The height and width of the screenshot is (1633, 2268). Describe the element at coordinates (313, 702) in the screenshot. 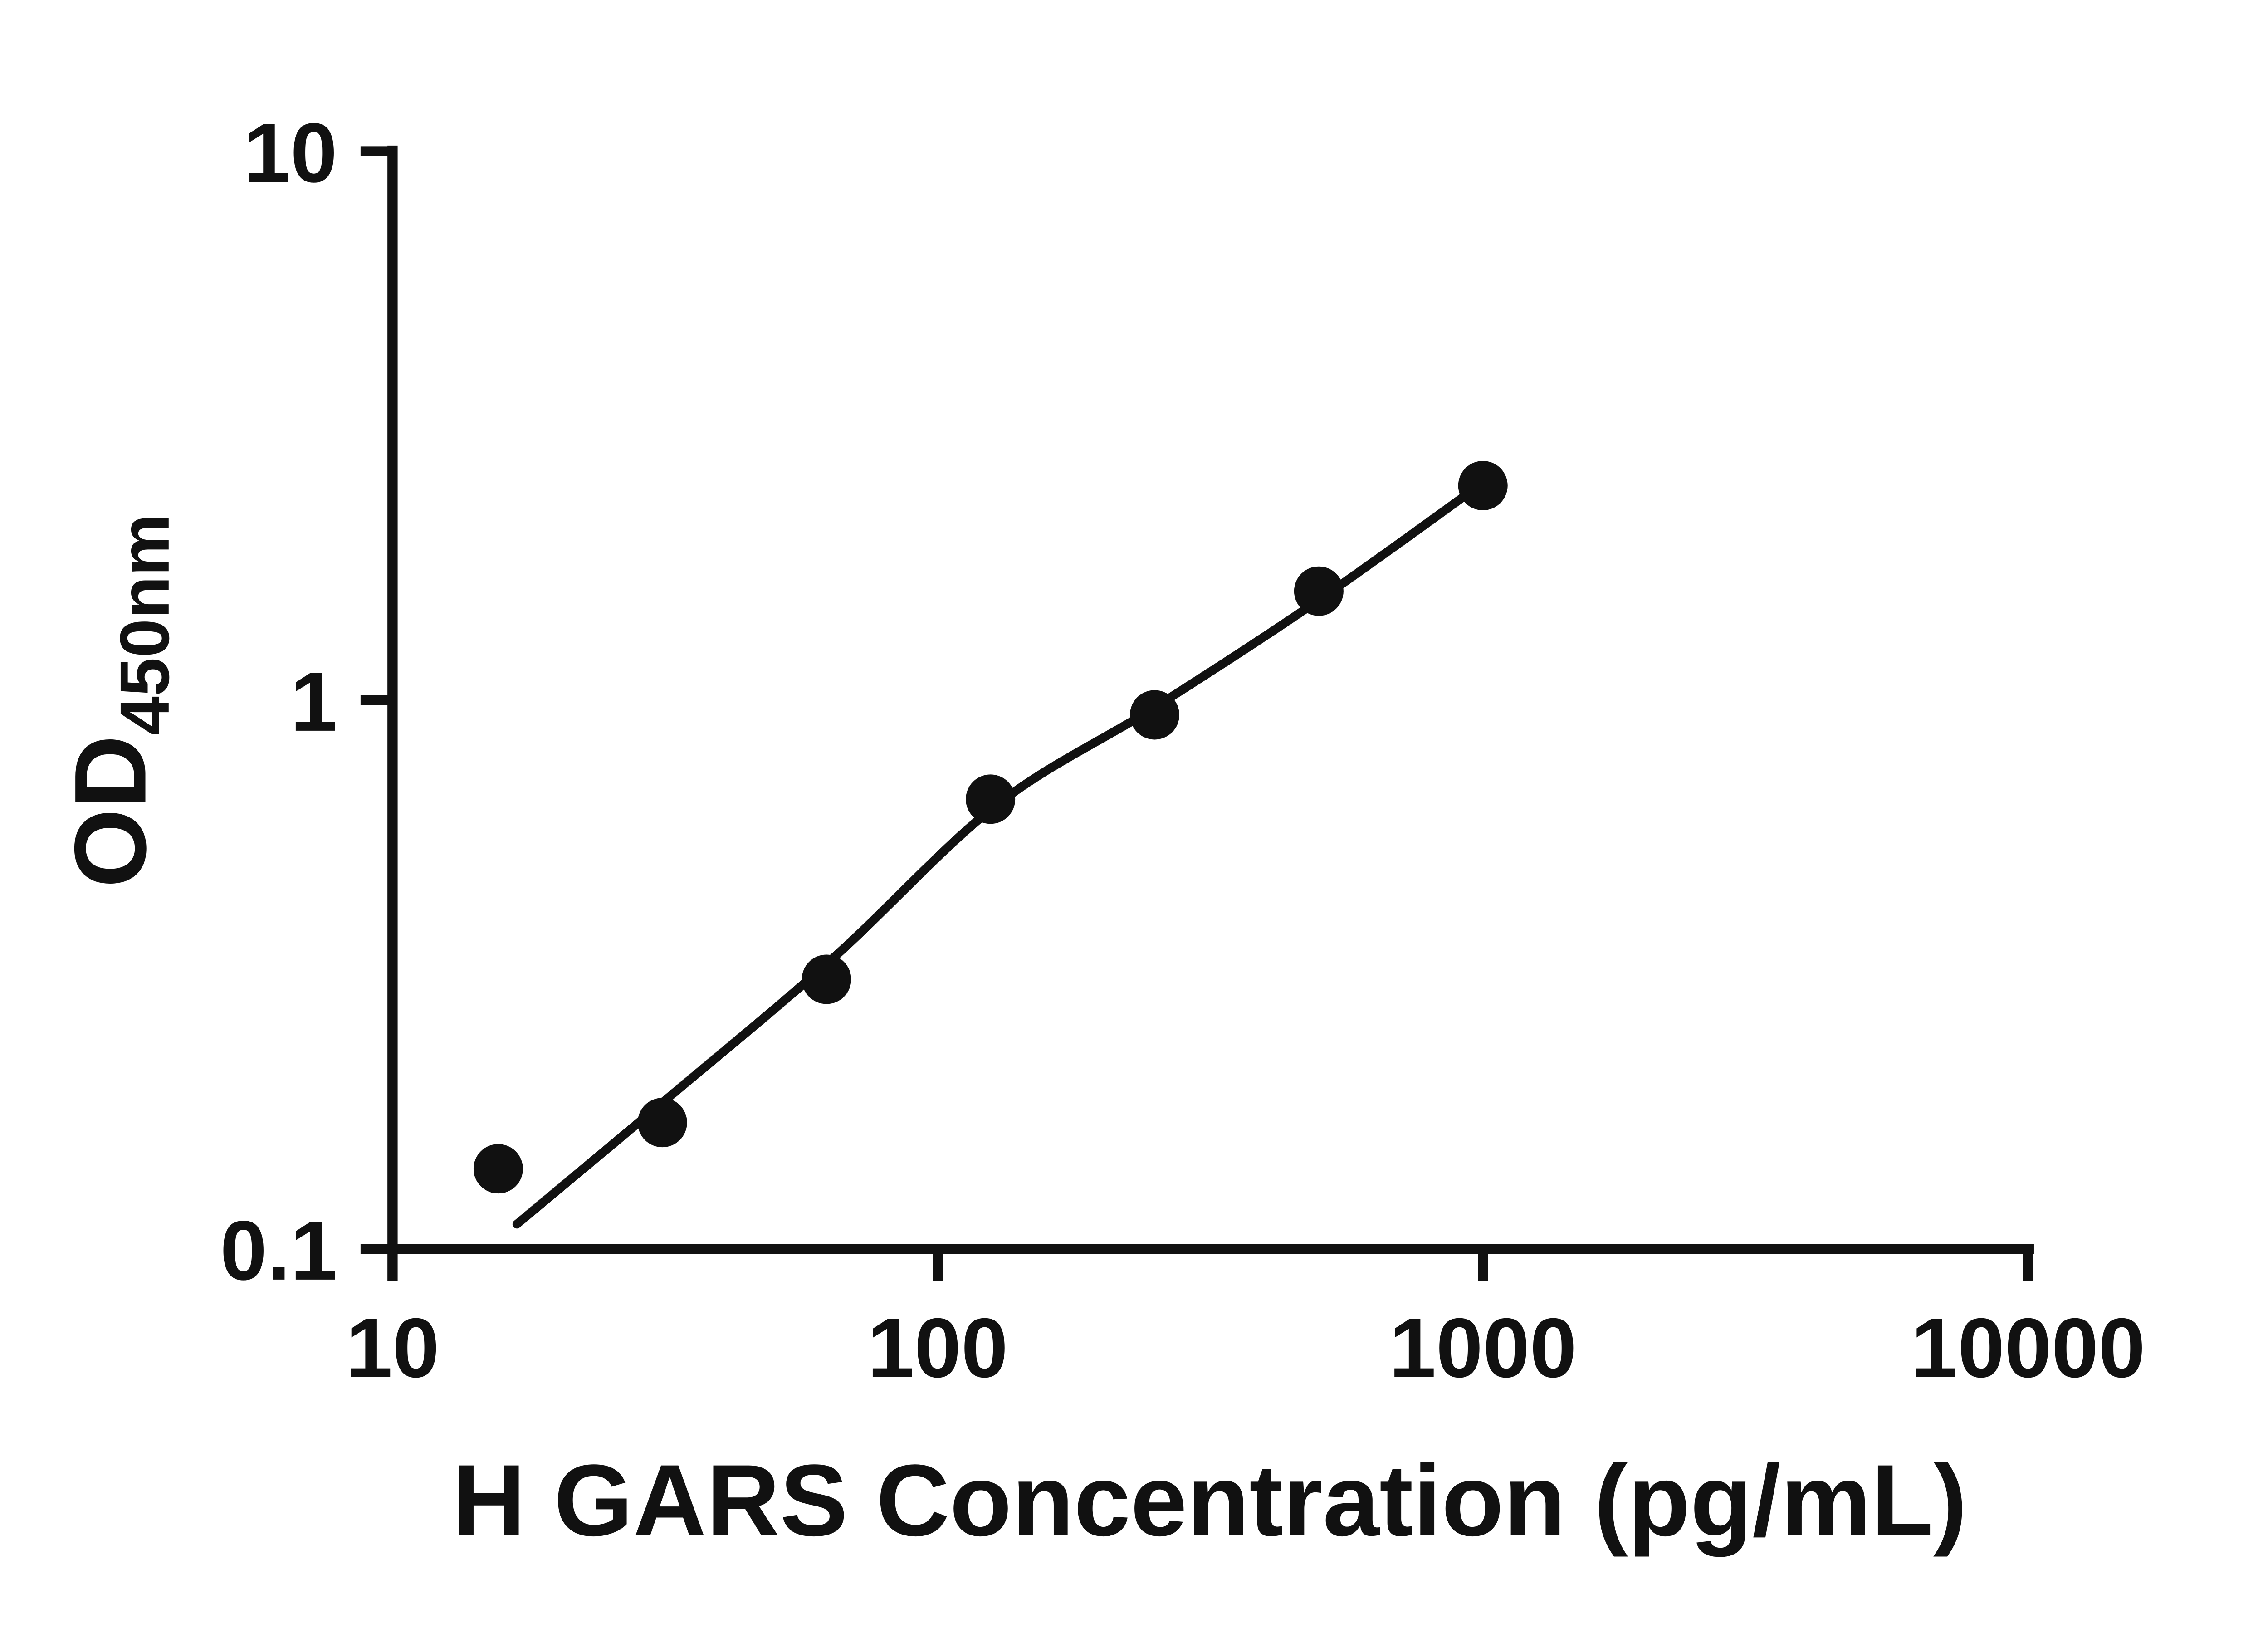

I see `y-tick-label: 1` at that location.